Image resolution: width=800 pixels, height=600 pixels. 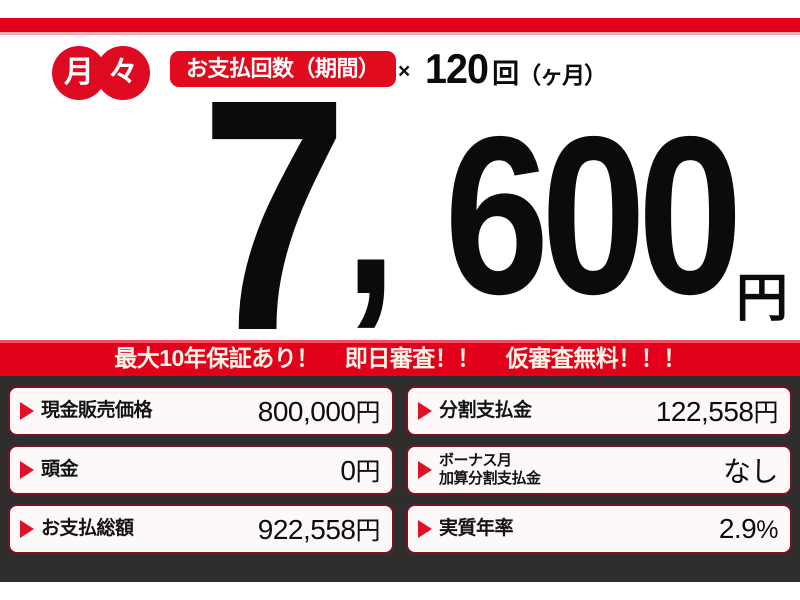 What do you see at coordinates (412, 358) in the screenshot?
I see `promo-item-sameday-review: 即日審査！！` at bounding box center [412, 358].